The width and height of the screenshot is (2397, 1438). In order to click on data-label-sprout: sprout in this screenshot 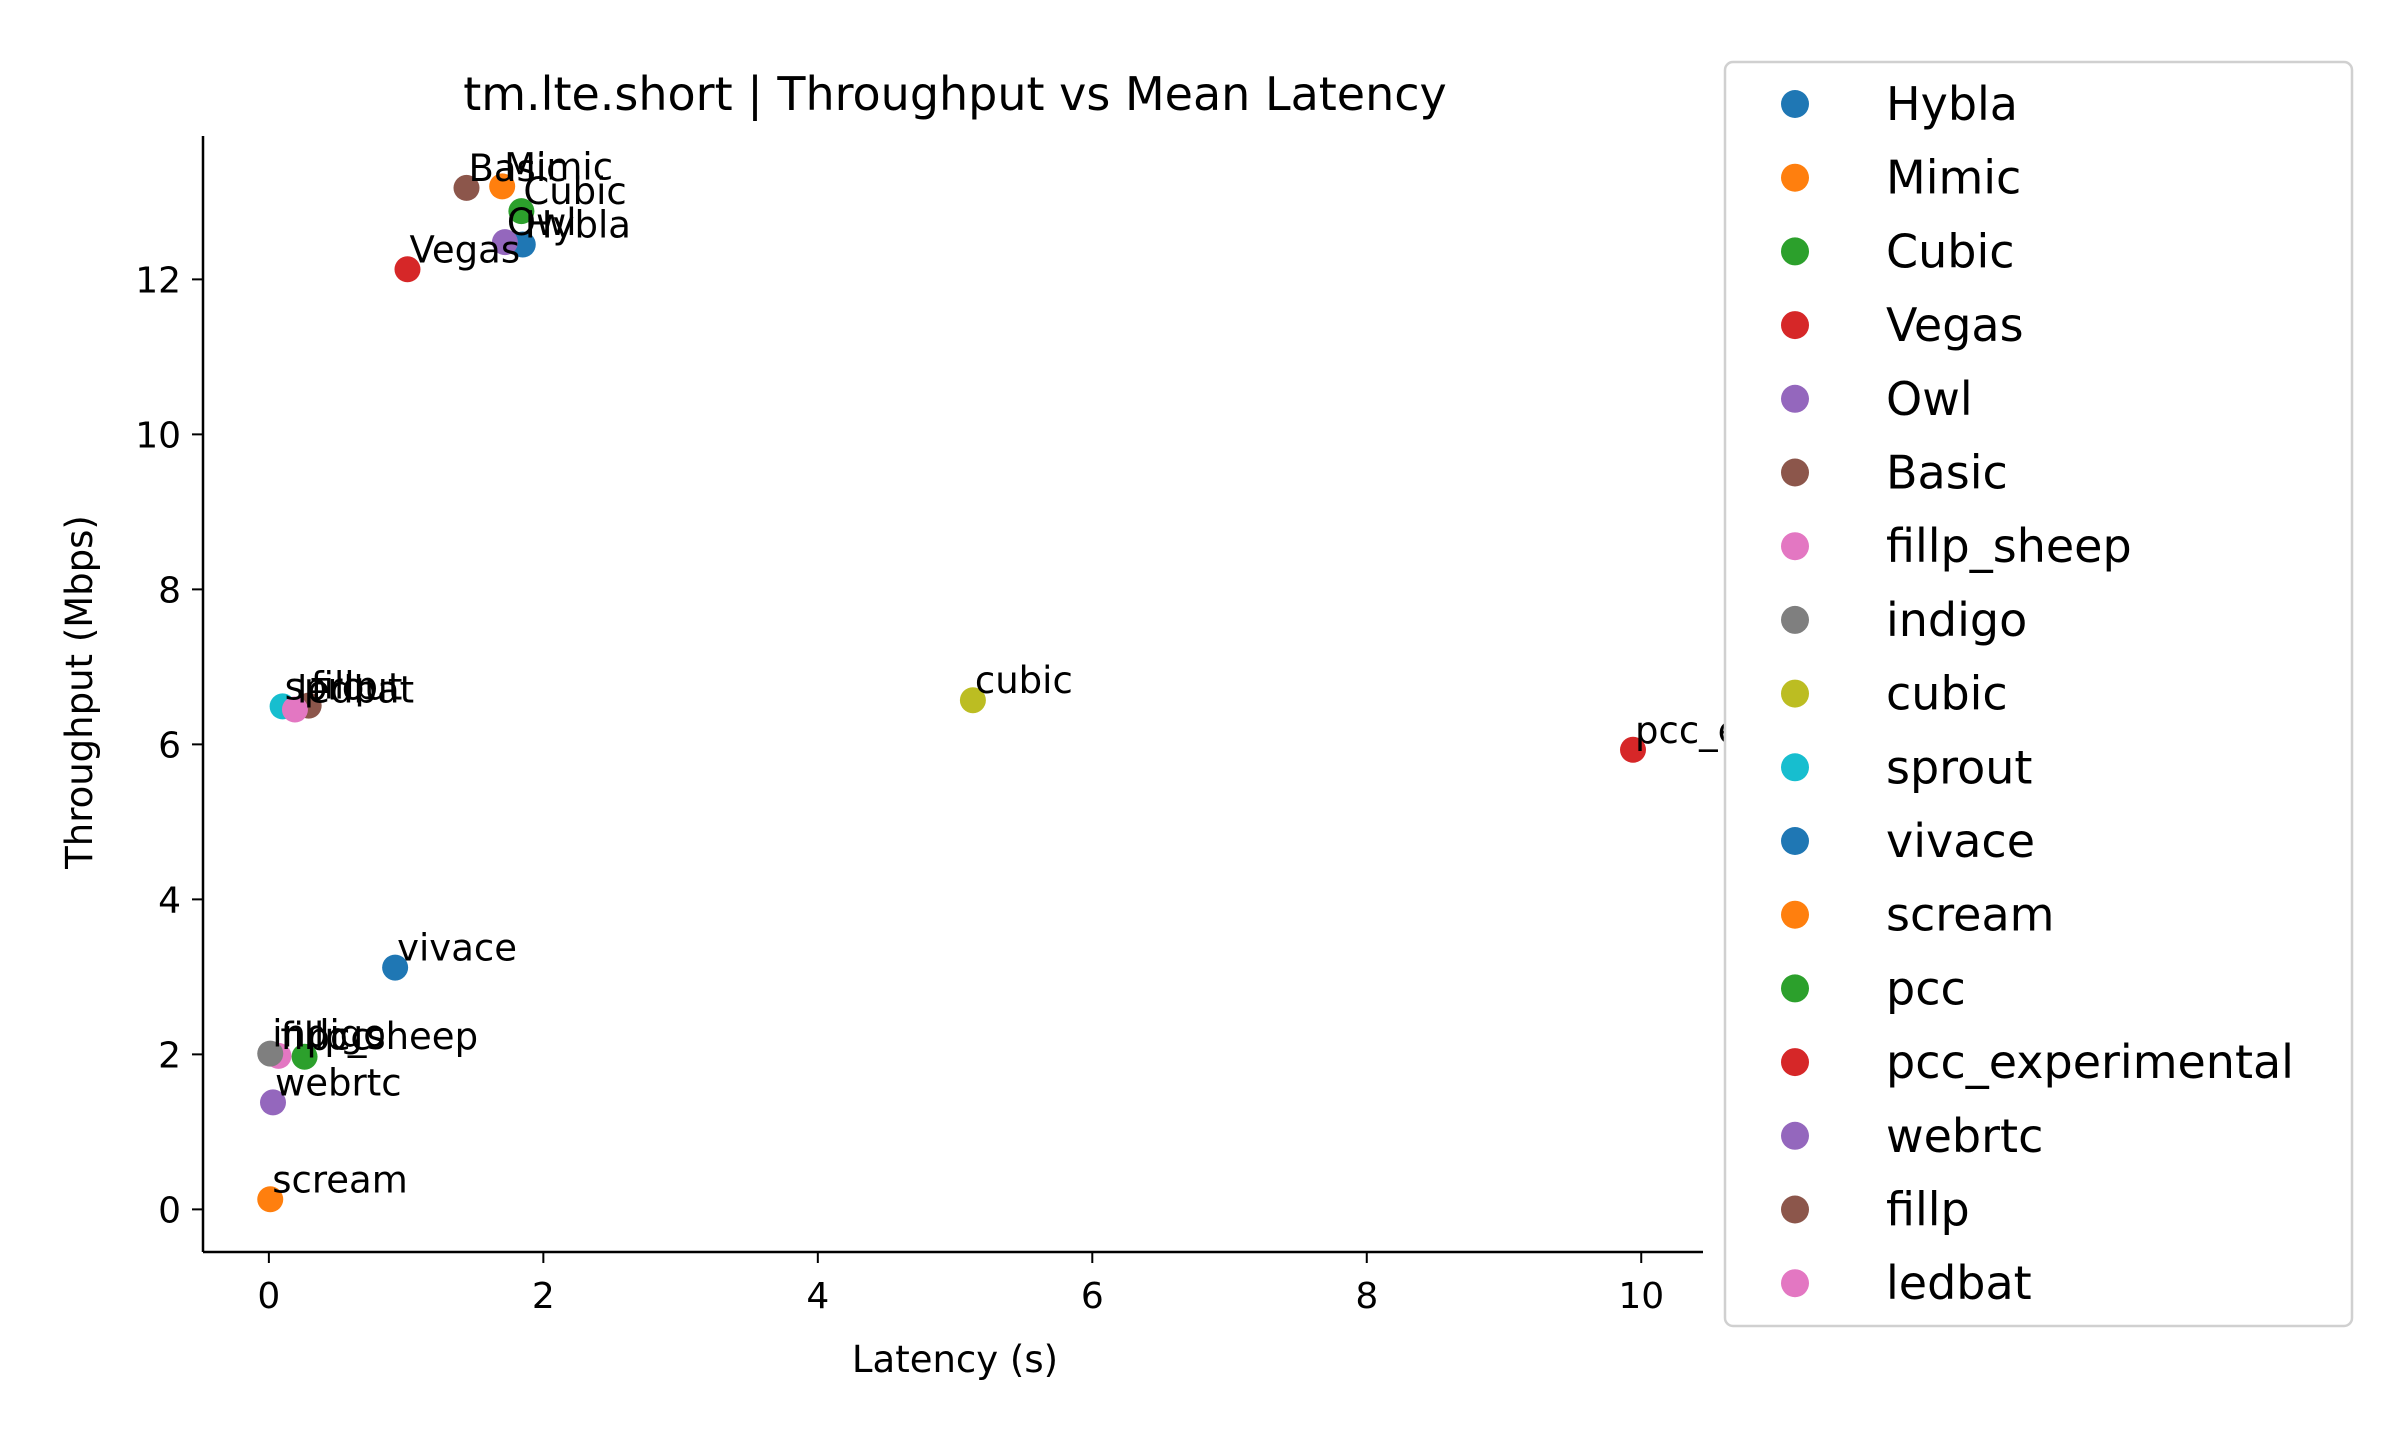, I will do `click(344, 686)`.